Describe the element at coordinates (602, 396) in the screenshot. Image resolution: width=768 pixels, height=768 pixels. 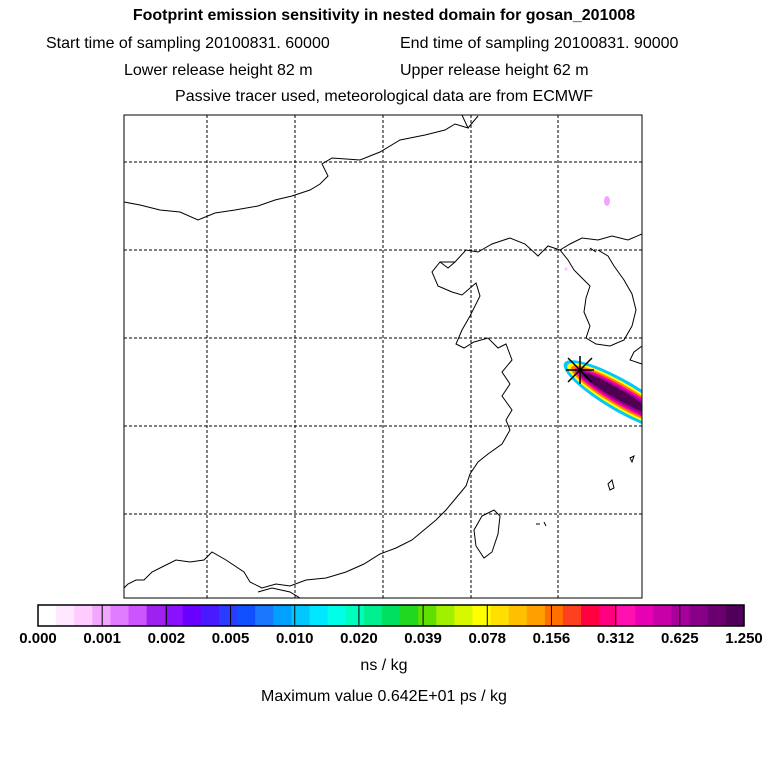
I see `footprint-plume` at that location.